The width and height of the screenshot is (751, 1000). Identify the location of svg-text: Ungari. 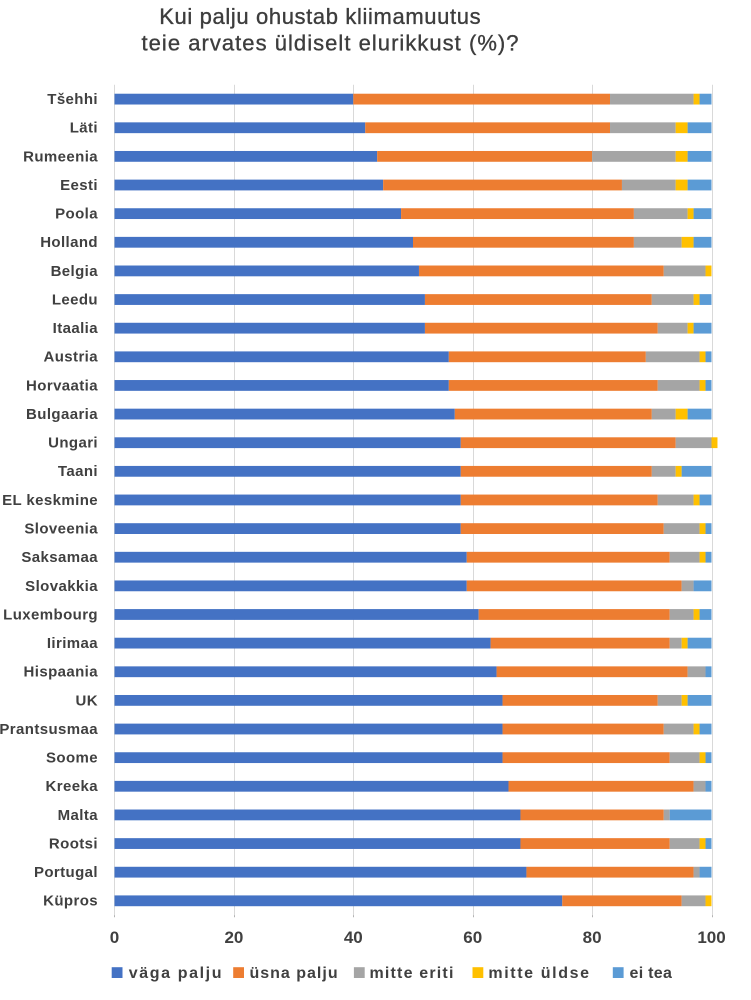
(73, 443).